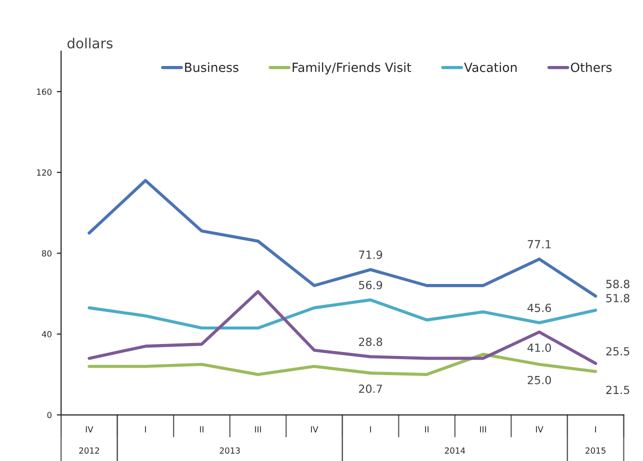  What do you see at coordinates (230, 450) in the screenshot?
I see `text: 2013` at bounding box center [230, 450].